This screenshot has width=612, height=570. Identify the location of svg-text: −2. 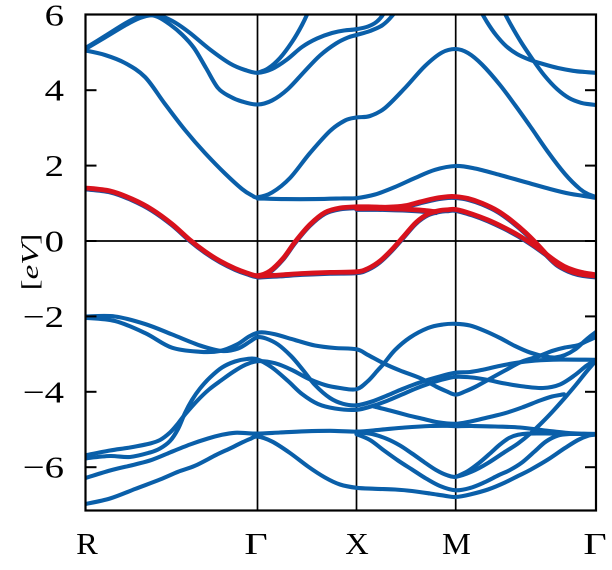
(43, 317).